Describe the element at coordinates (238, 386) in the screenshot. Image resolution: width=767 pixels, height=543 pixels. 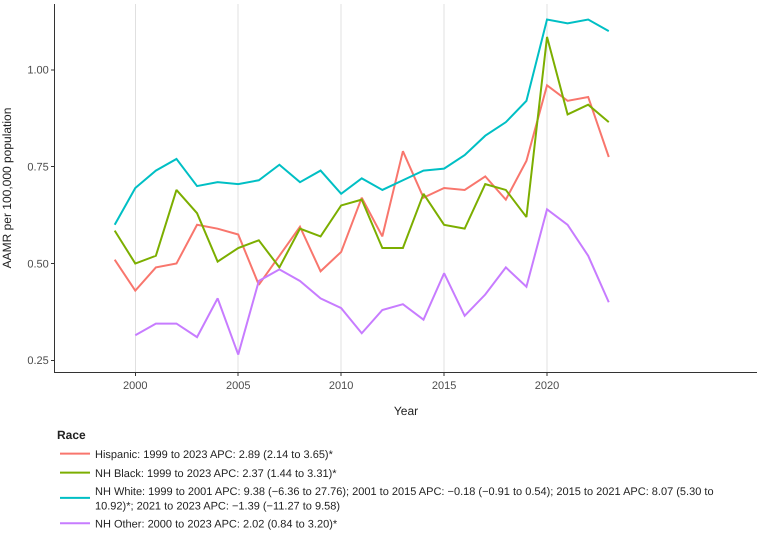
I see `x-tick-label: 2005` at that location.